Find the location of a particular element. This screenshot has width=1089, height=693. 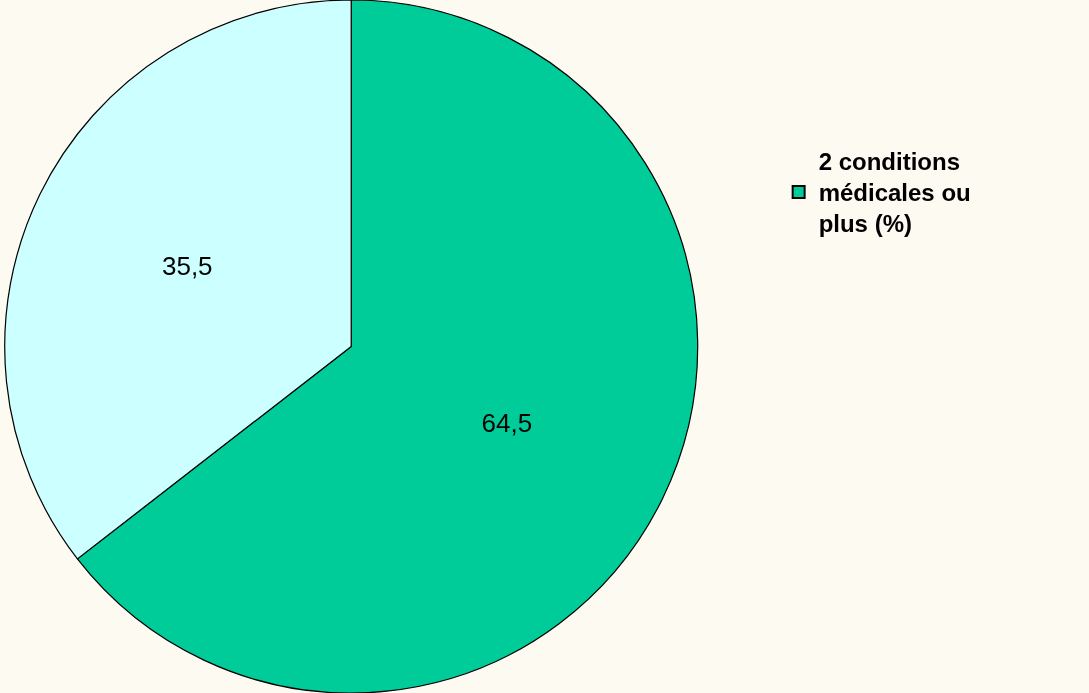

legend-label: 2 conditions médicales ou plus (%) is located at coordinates (894, 193).